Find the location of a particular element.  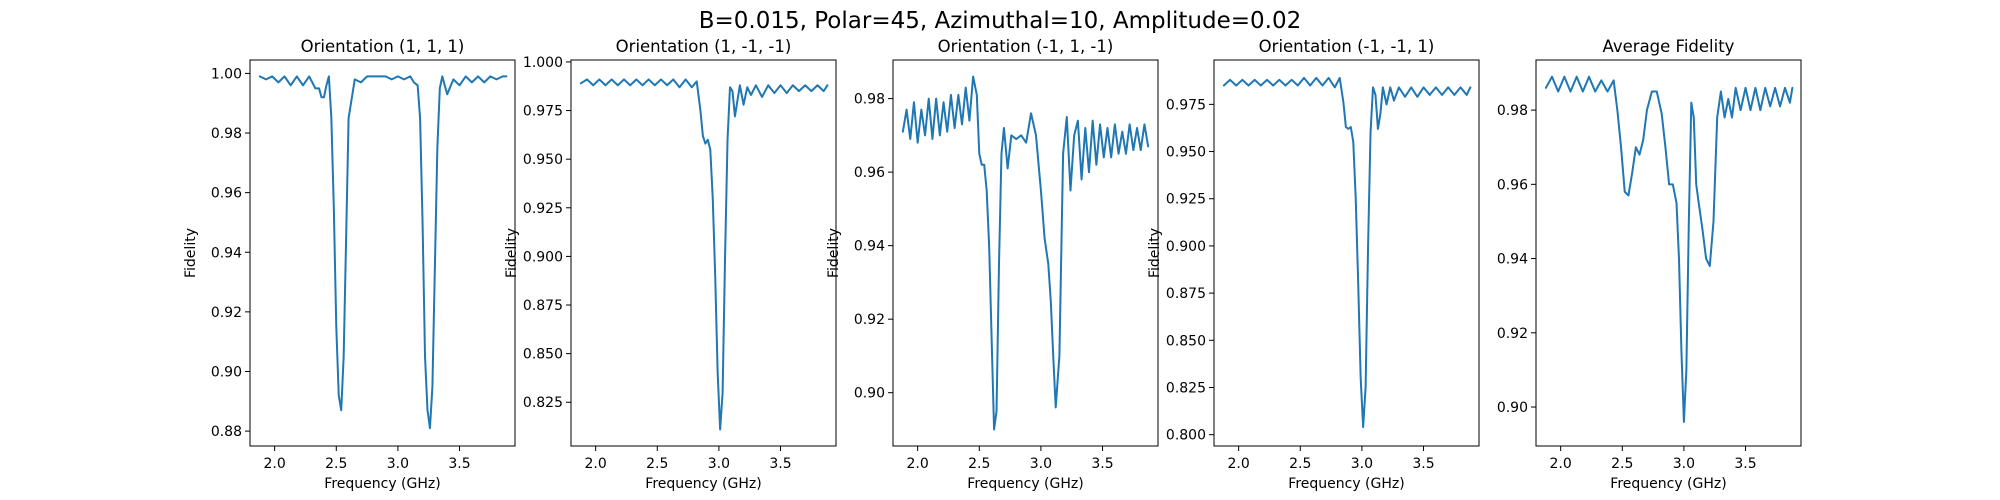

subplot-title: Orientation (1, -1, -1) is located at coordinates (704, 46).